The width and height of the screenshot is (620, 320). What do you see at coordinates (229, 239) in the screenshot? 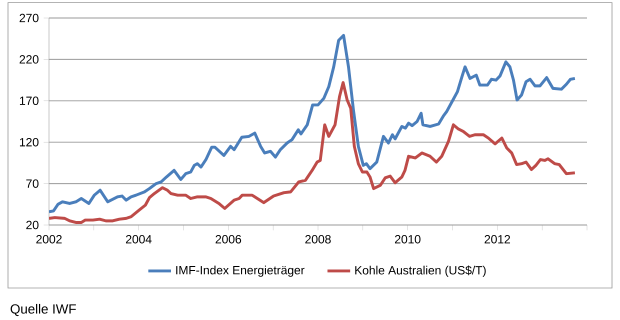
I see `x-tick-label: 2006` at bounding box center [229, 239].